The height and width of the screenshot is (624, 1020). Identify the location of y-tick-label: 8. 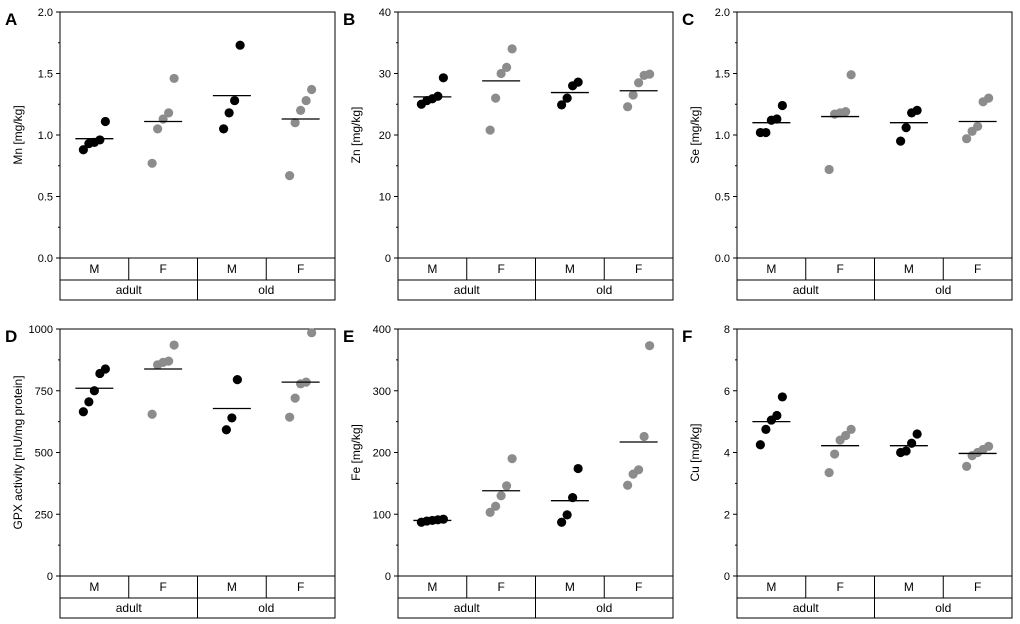
(727, 330).